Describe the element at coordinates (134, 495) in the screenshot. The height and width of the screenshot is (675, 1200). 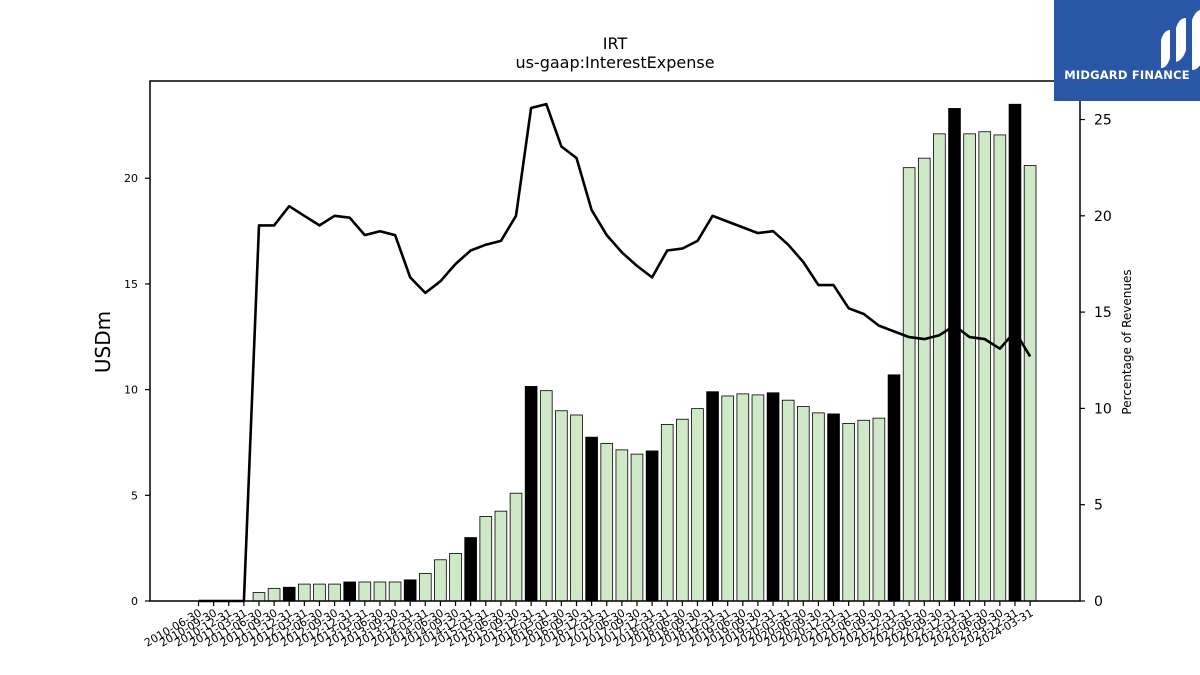
I see `y-tick-label-left: 5` at that location.